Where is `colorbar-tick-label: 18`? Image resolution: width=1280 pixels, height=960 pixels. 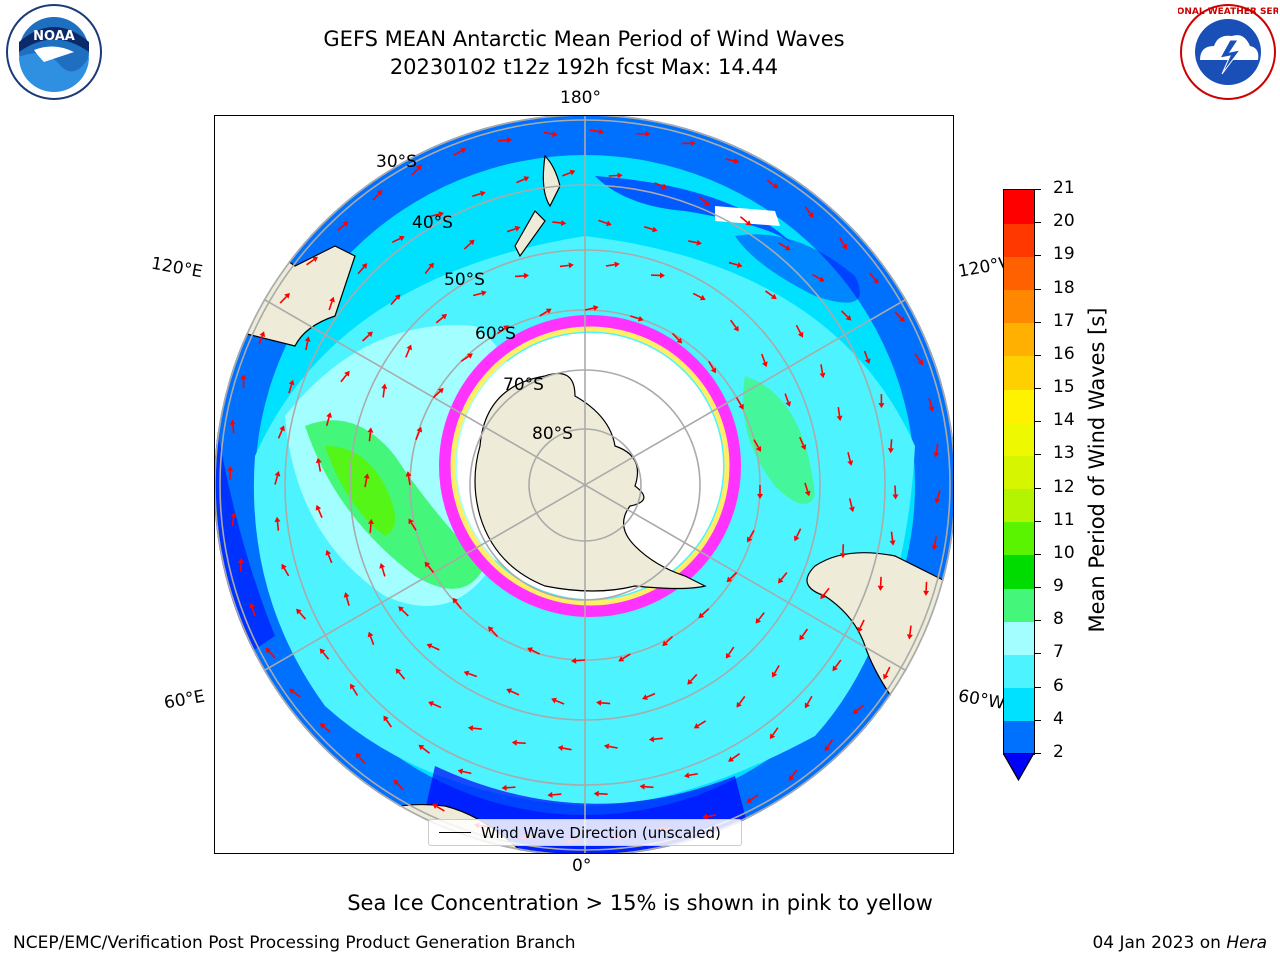
colorbar-tick-label: 18 is located at coordinates (1064, 287).